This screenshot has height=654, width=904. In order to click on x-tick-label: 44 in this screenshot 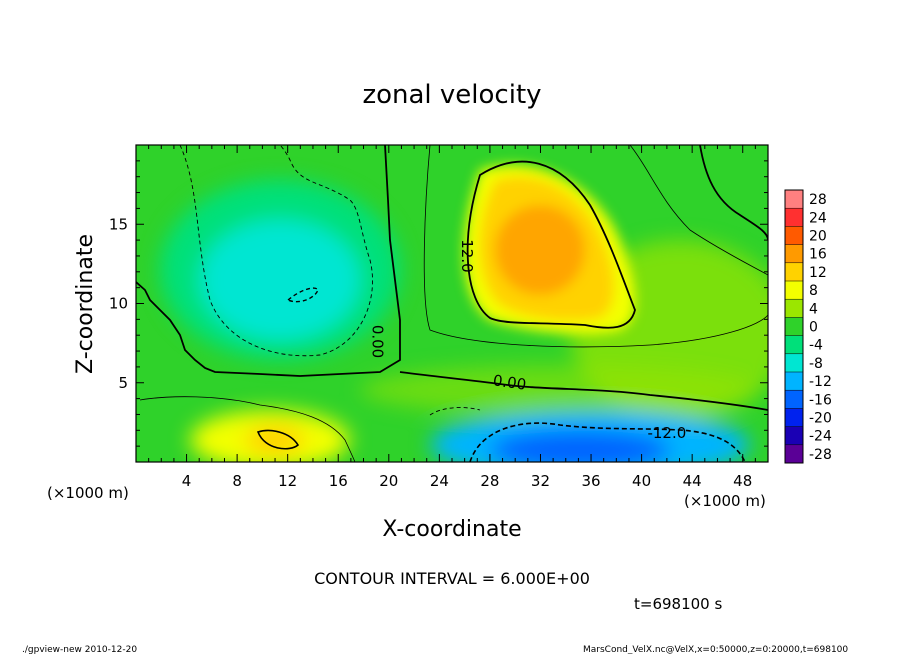, I will do `click(692, 481)`.